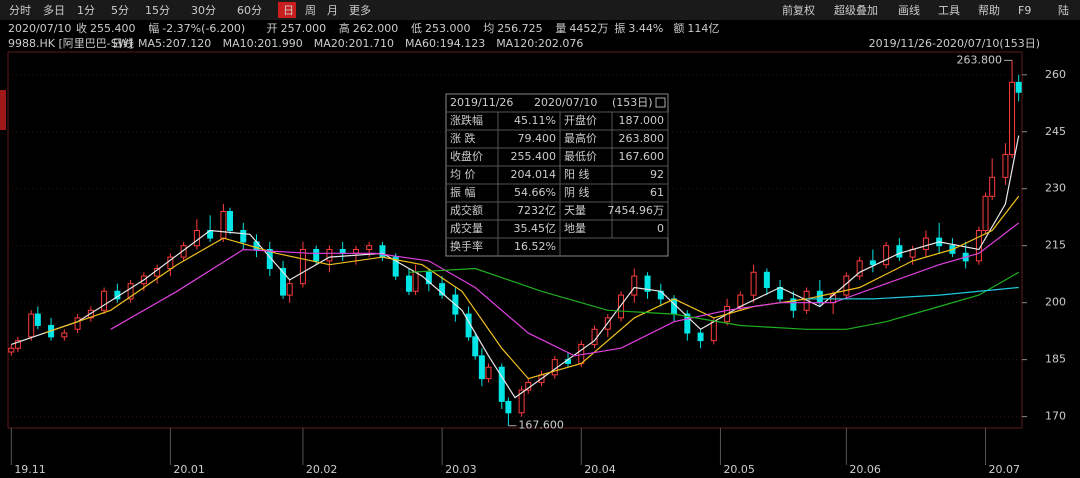 This screenshot has width=1080, height=478. I want to click on x-tick-label: 20.03, so click(461, 469).